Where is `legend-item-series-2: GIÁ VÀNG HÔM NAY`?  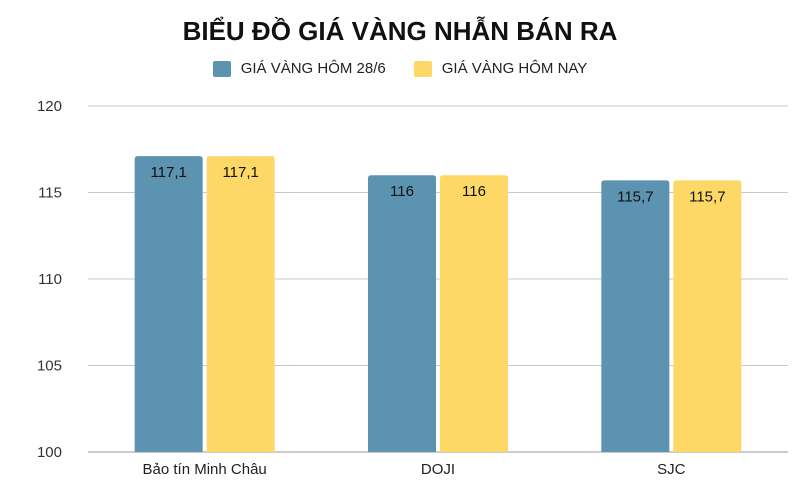
legend-item-series-2: GIÁ VÀNG HÔM NAY is located at coordinates (500, 68).